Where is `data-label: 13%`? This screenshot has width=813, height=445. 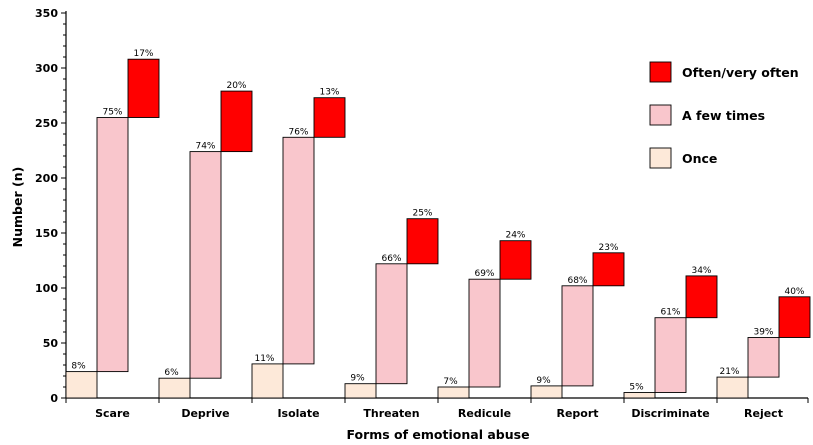
data-label: 13% is located at coordinates (329, 93).